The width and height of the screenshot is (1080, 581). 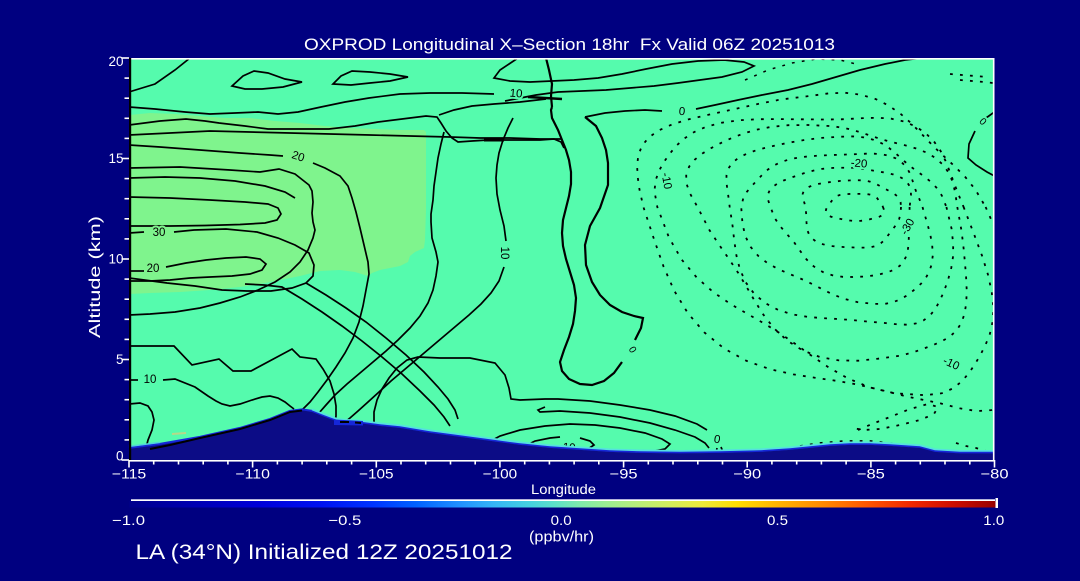 What do you see at coordinates (561, 520) in the screenshot?
I see `svg-text: 0.0` at bounding box center [561, 520].